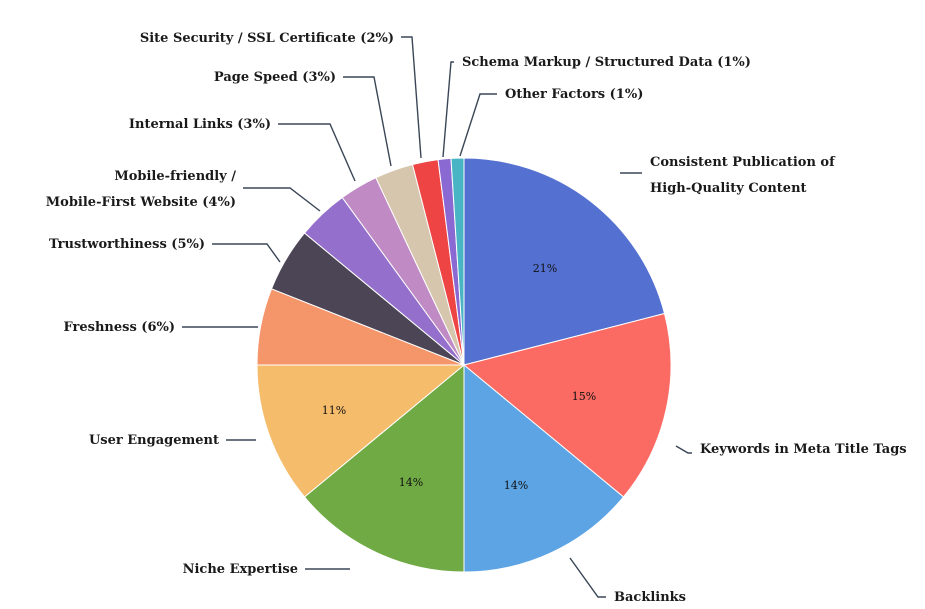 This screenshot has height=609, width=925. I want to click on slice-label-line: Trustworthiness (5%), so click(127, 244).